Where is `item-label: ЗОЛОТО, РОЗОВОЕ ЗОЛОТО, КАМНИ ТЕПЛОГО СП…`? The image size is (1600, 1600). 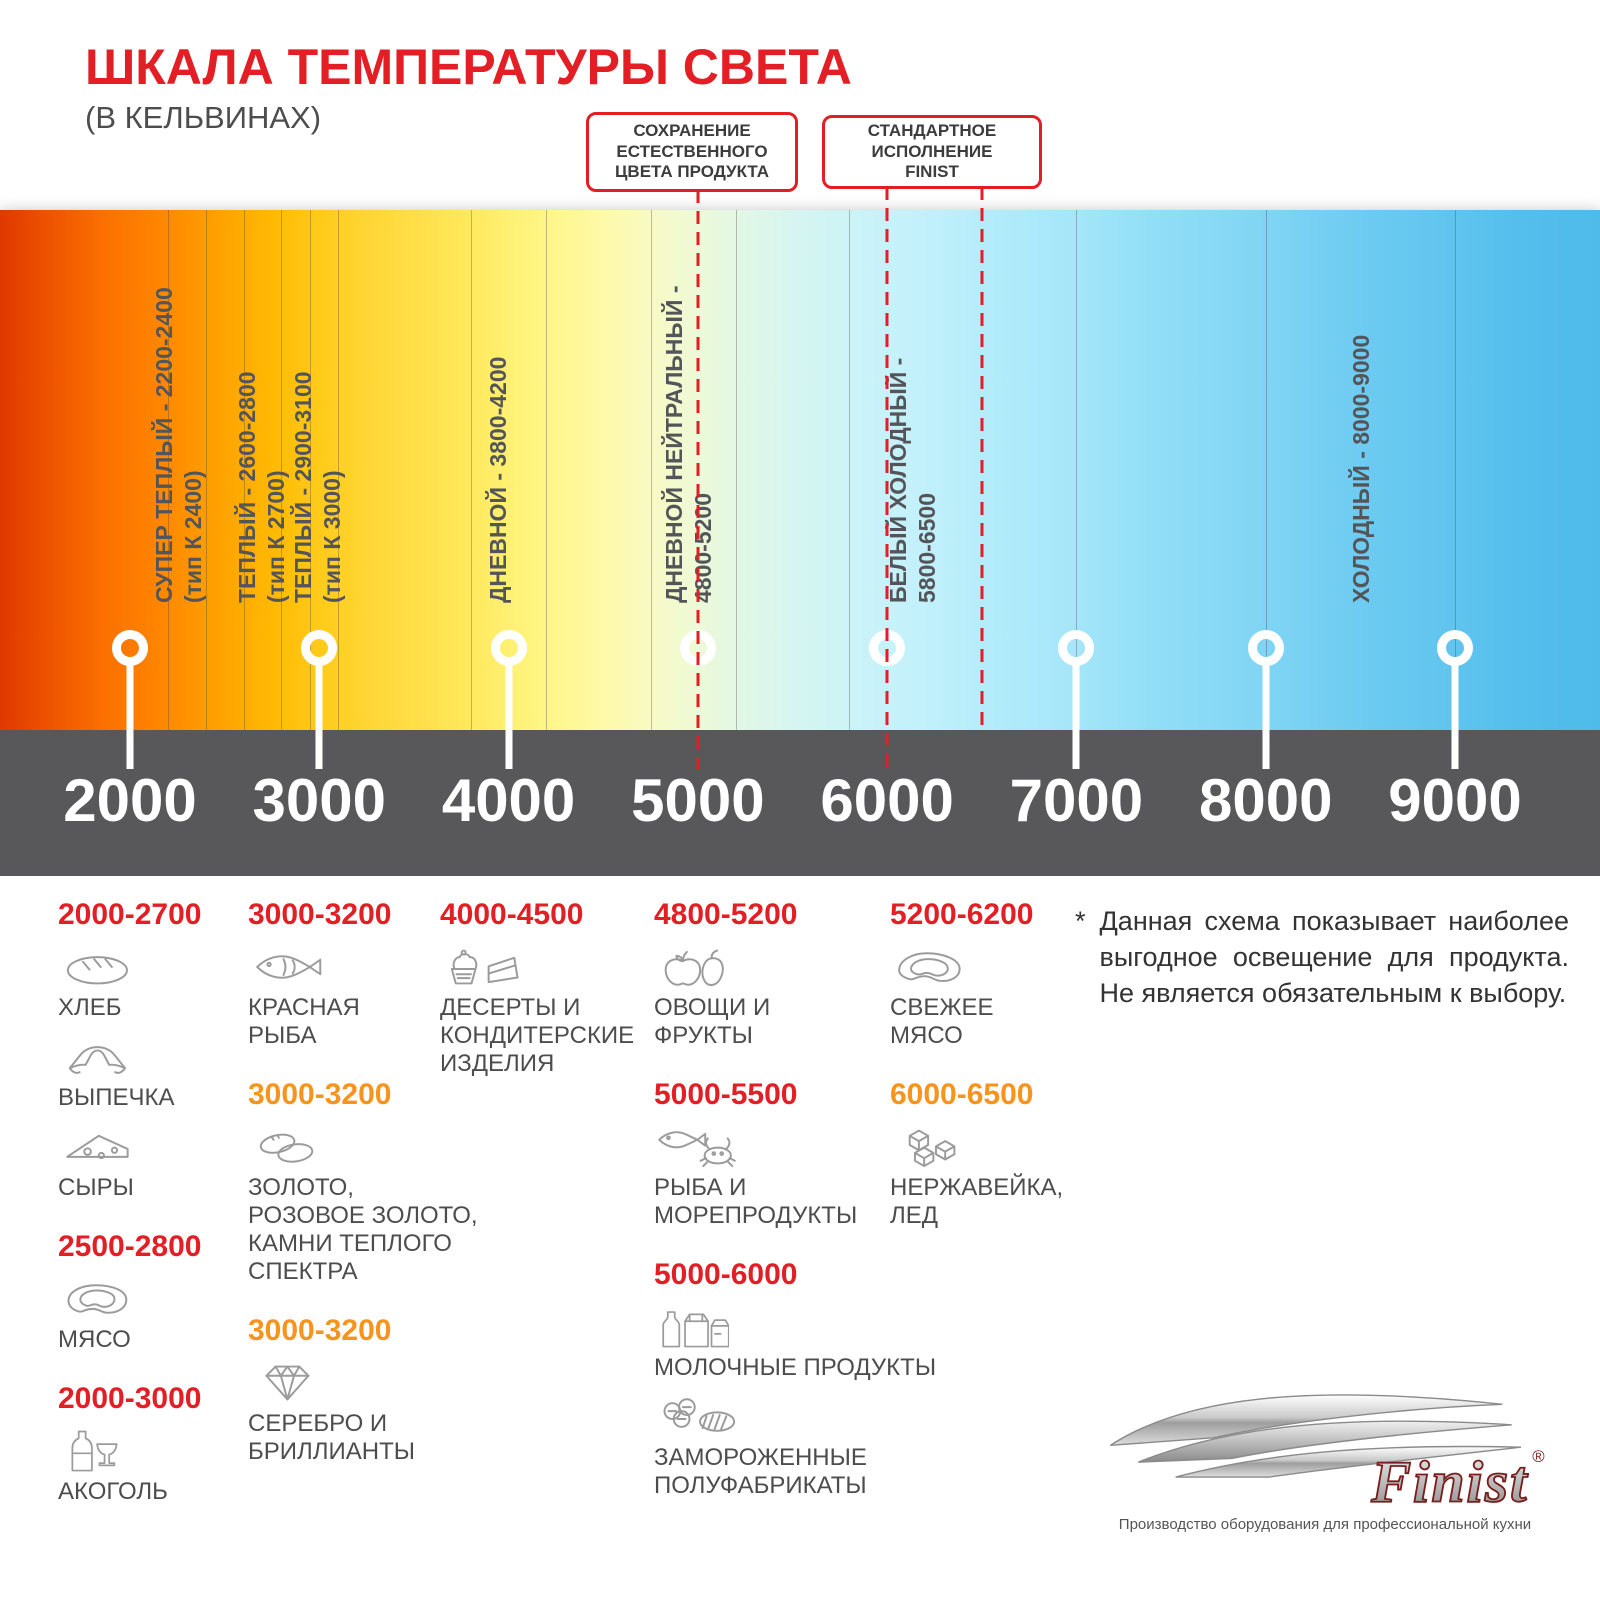 item-label: ЗОЛОТО, РОЗОВОЕ ЗОЛОТО, КАМНИ ТЕПЛОГО СП… is located at coordinates (363, 1229).